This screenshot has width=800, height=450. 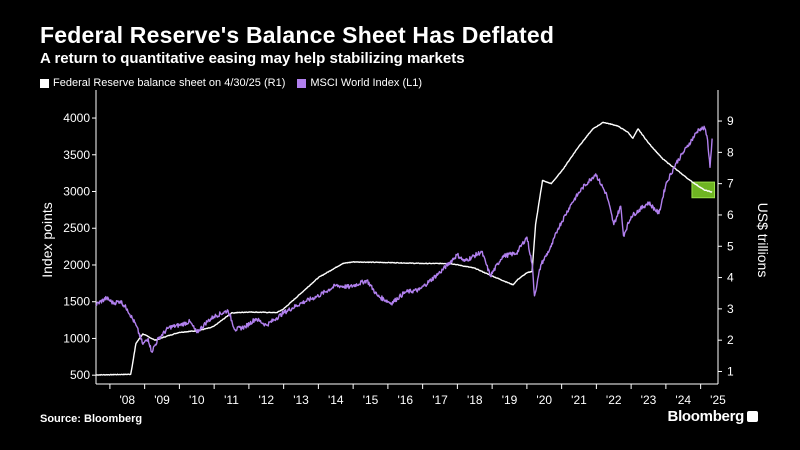 What do you see at coordinates (366, 83) in the screenshot?
I see `legend-label-msci: MSCI World Index (L1)` at bounding box center [366, 83].